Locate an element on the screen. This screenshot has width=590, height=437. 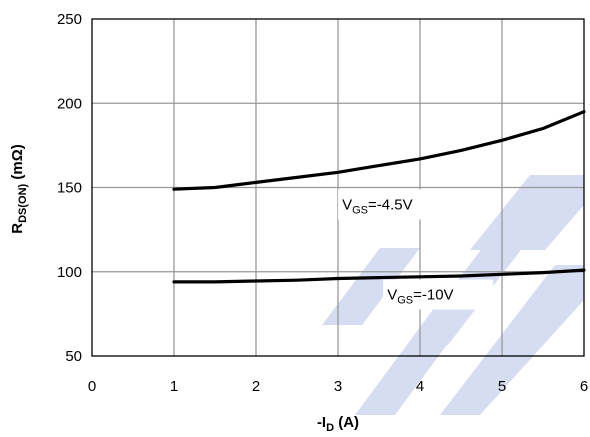
x-tick-label: 3 is located at coordinates (338, 386).